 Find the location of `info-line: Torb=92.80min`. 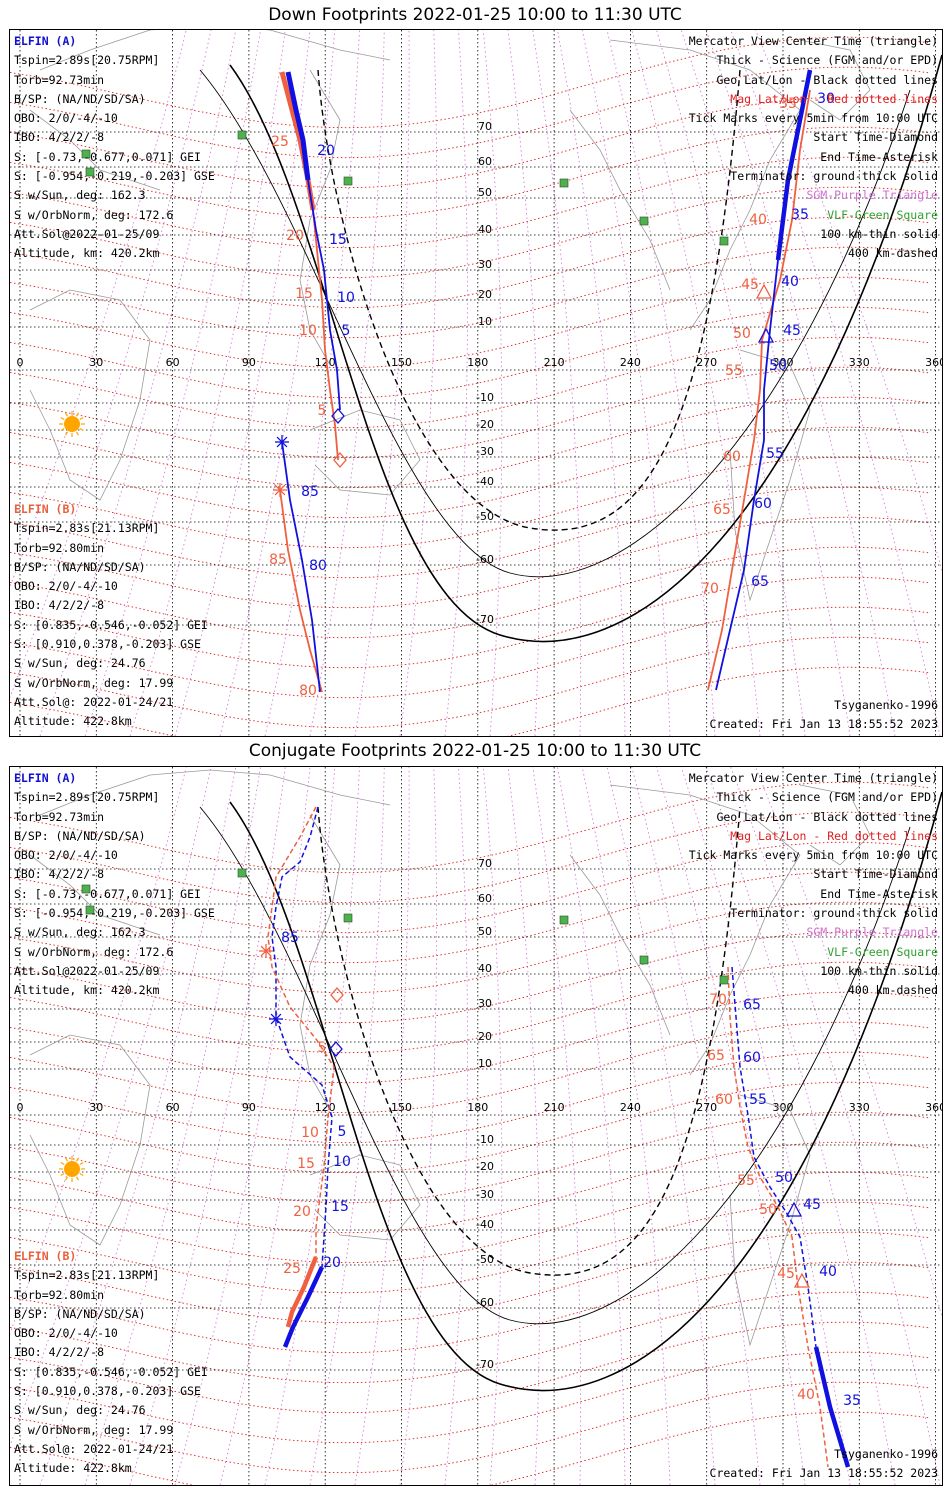

info-line: Torb=92.80min is located at coordinates (59, 1294).